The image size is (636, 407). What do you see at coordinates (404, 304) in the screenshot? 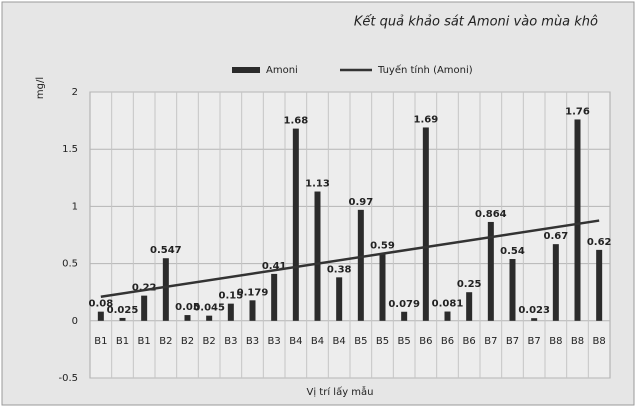
I see `value-label: 0.079` at bounding box center [404, 304].